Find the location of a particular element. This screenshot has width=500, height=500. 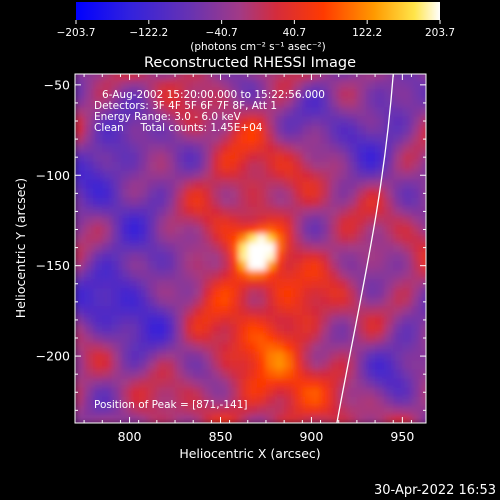

colorbar-gradient is located at coordinates (258, 11).